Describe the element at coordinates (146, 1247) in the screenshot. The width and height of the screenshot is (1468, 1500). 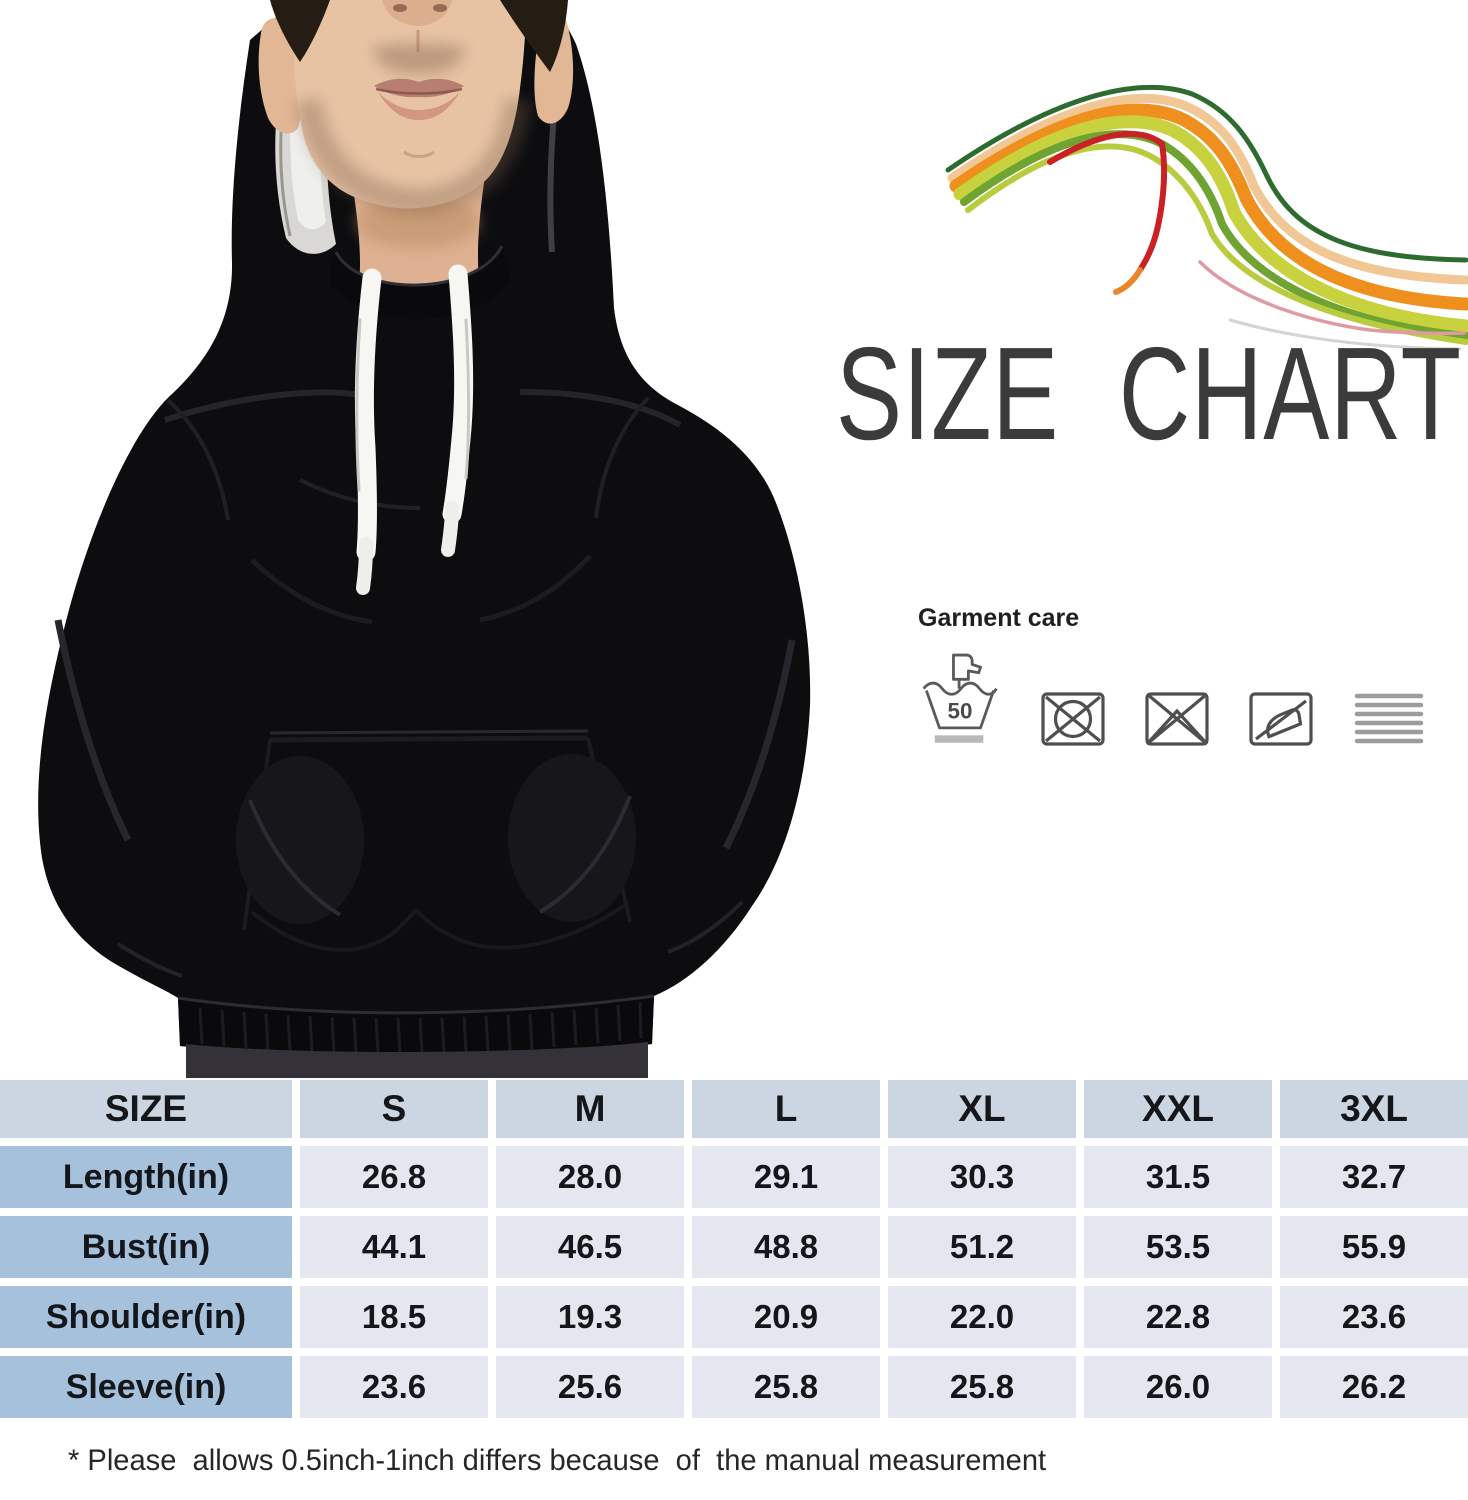
I see `row-label: Bust(in)` at that location.